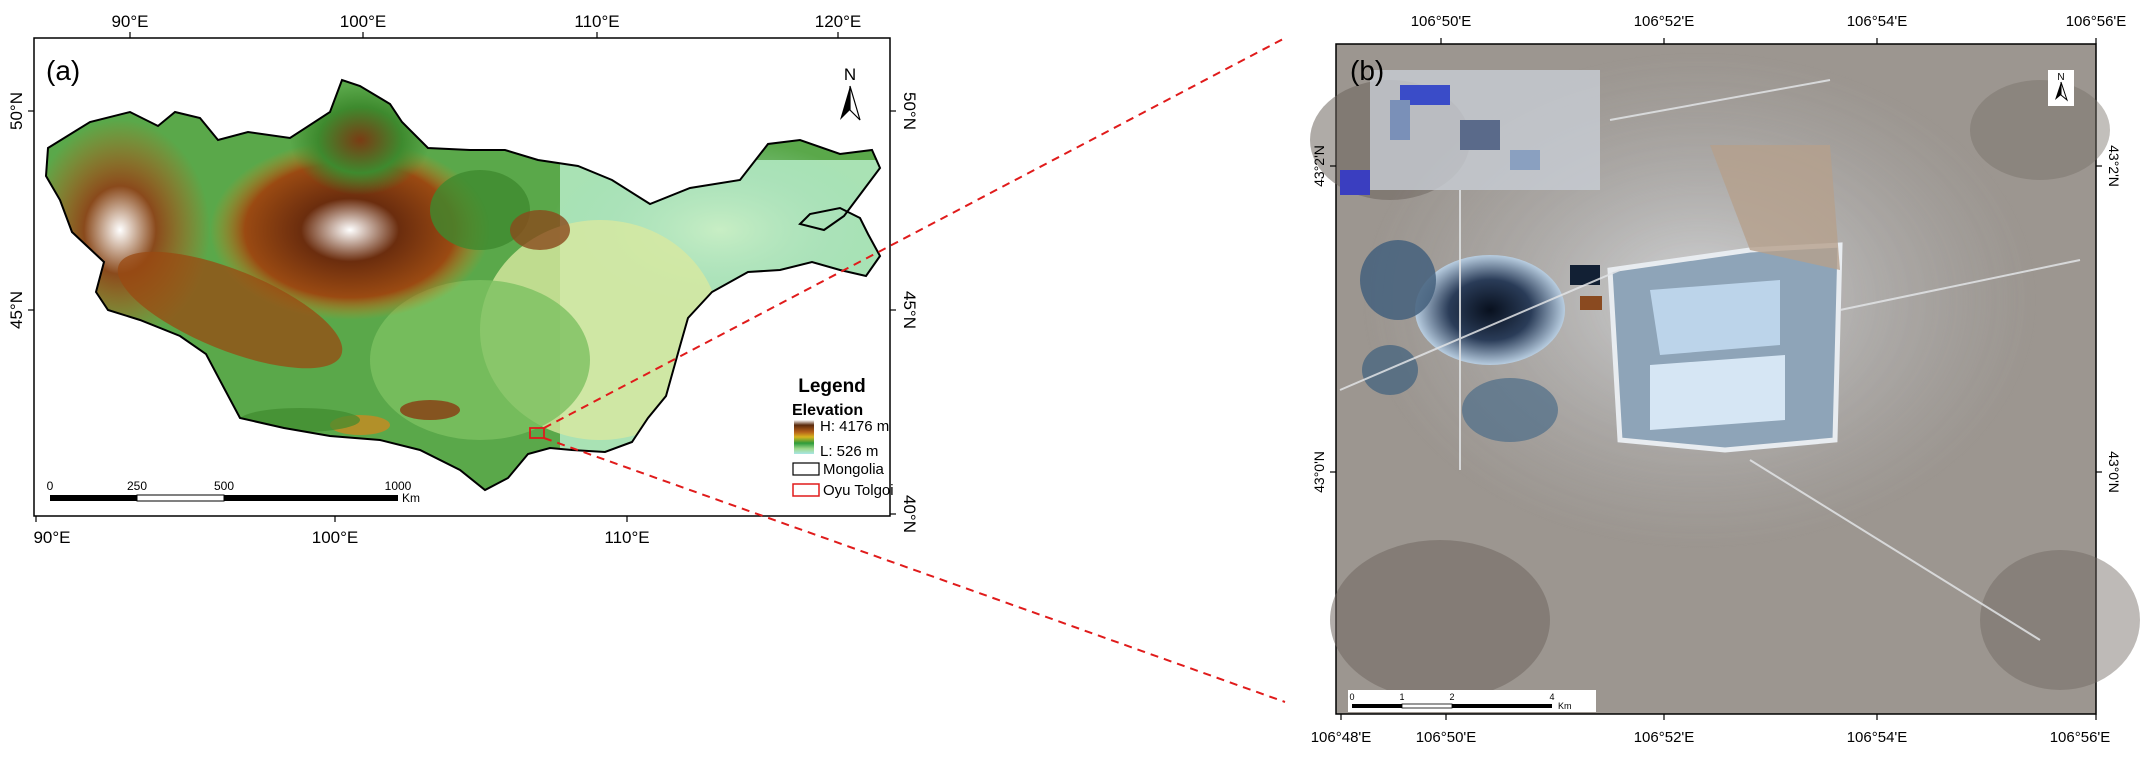 The width and height of the screenshot is (2150, 769). Describe the element at coordinates (1367, 70) in the screenshot. I see `panel-b-label: (b)` at that location.